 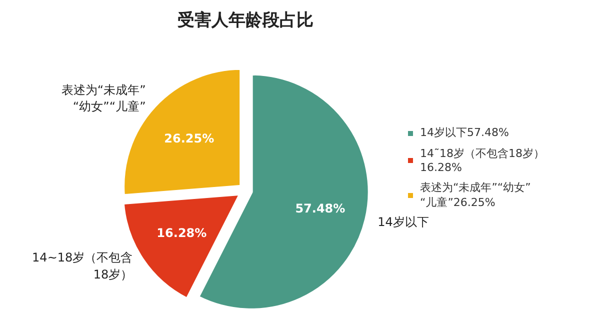 What do you see at coordinates (320, 208) in the screenshot?
I see `data-label: 57.48%` at bounding box center [320, 208].